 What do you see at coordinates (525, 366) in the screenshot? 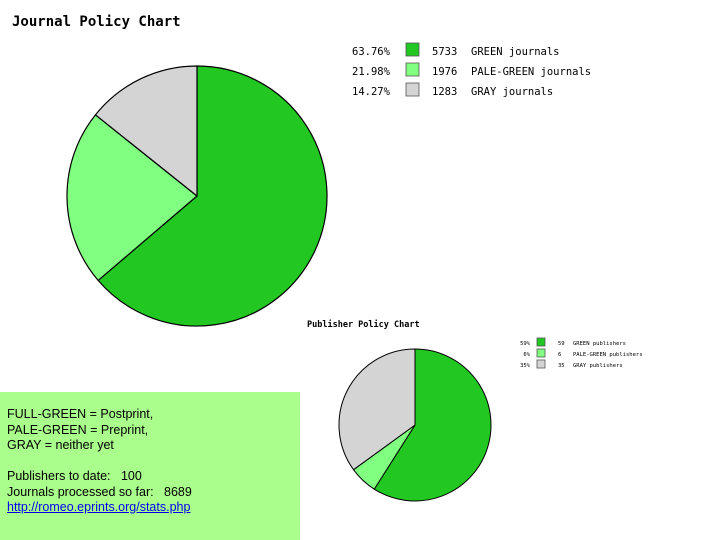
I see `legend-percent: 35%` at bounding box center [525, 366].